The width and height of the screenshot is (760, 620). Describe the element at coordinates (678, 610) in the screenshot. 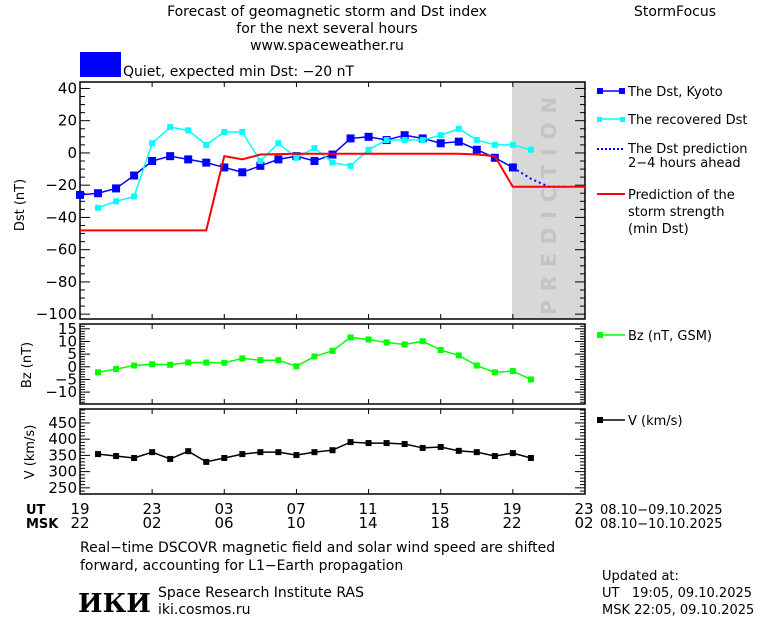

I see `updated-msk: MSK 22:05, 09.10.2025` at that location.